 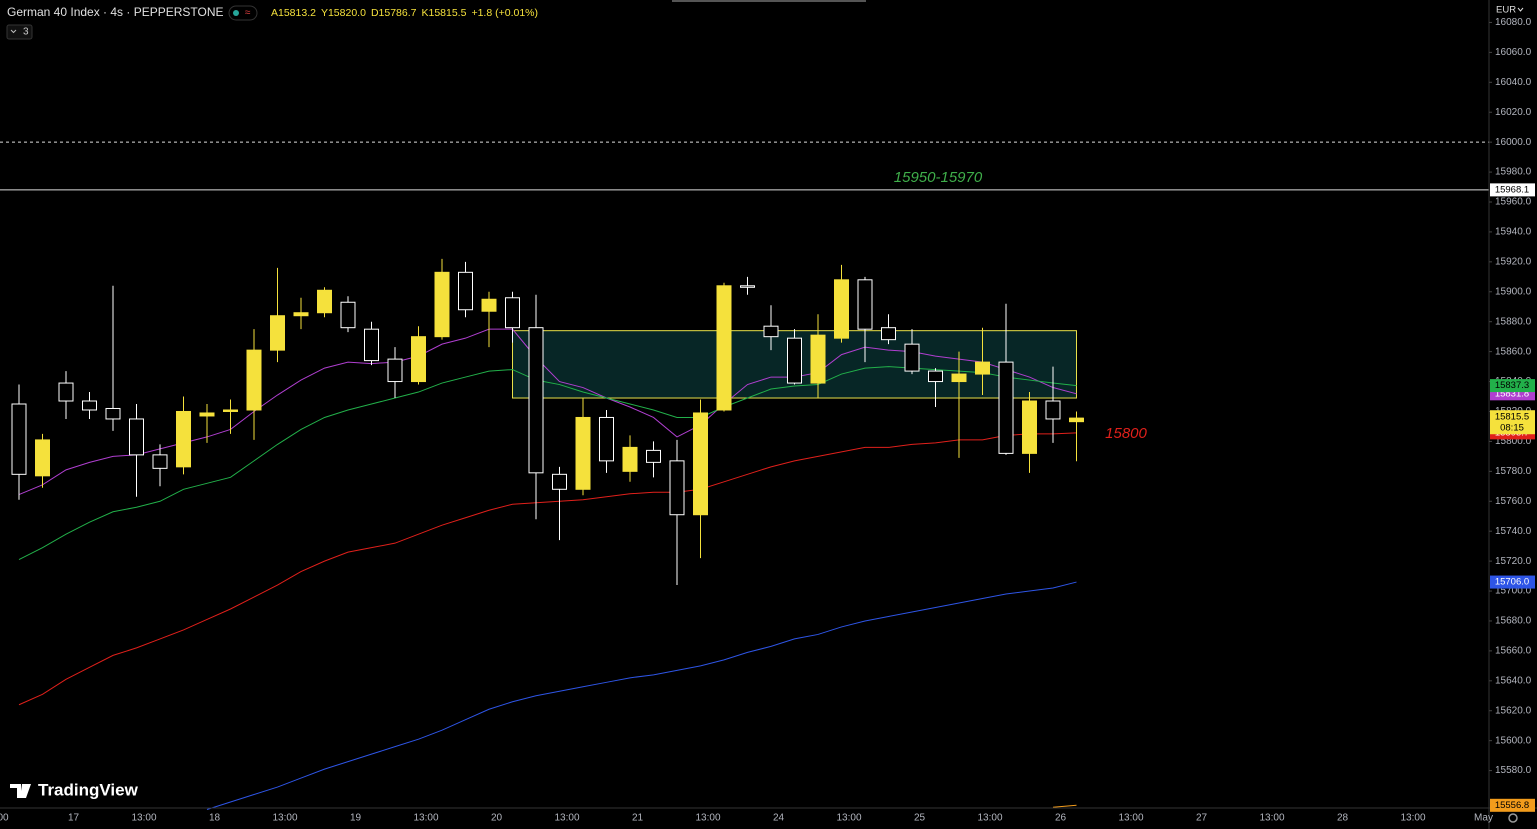 I want to click on y-tick-label: 15700.0, so click(x=1513, y=591).